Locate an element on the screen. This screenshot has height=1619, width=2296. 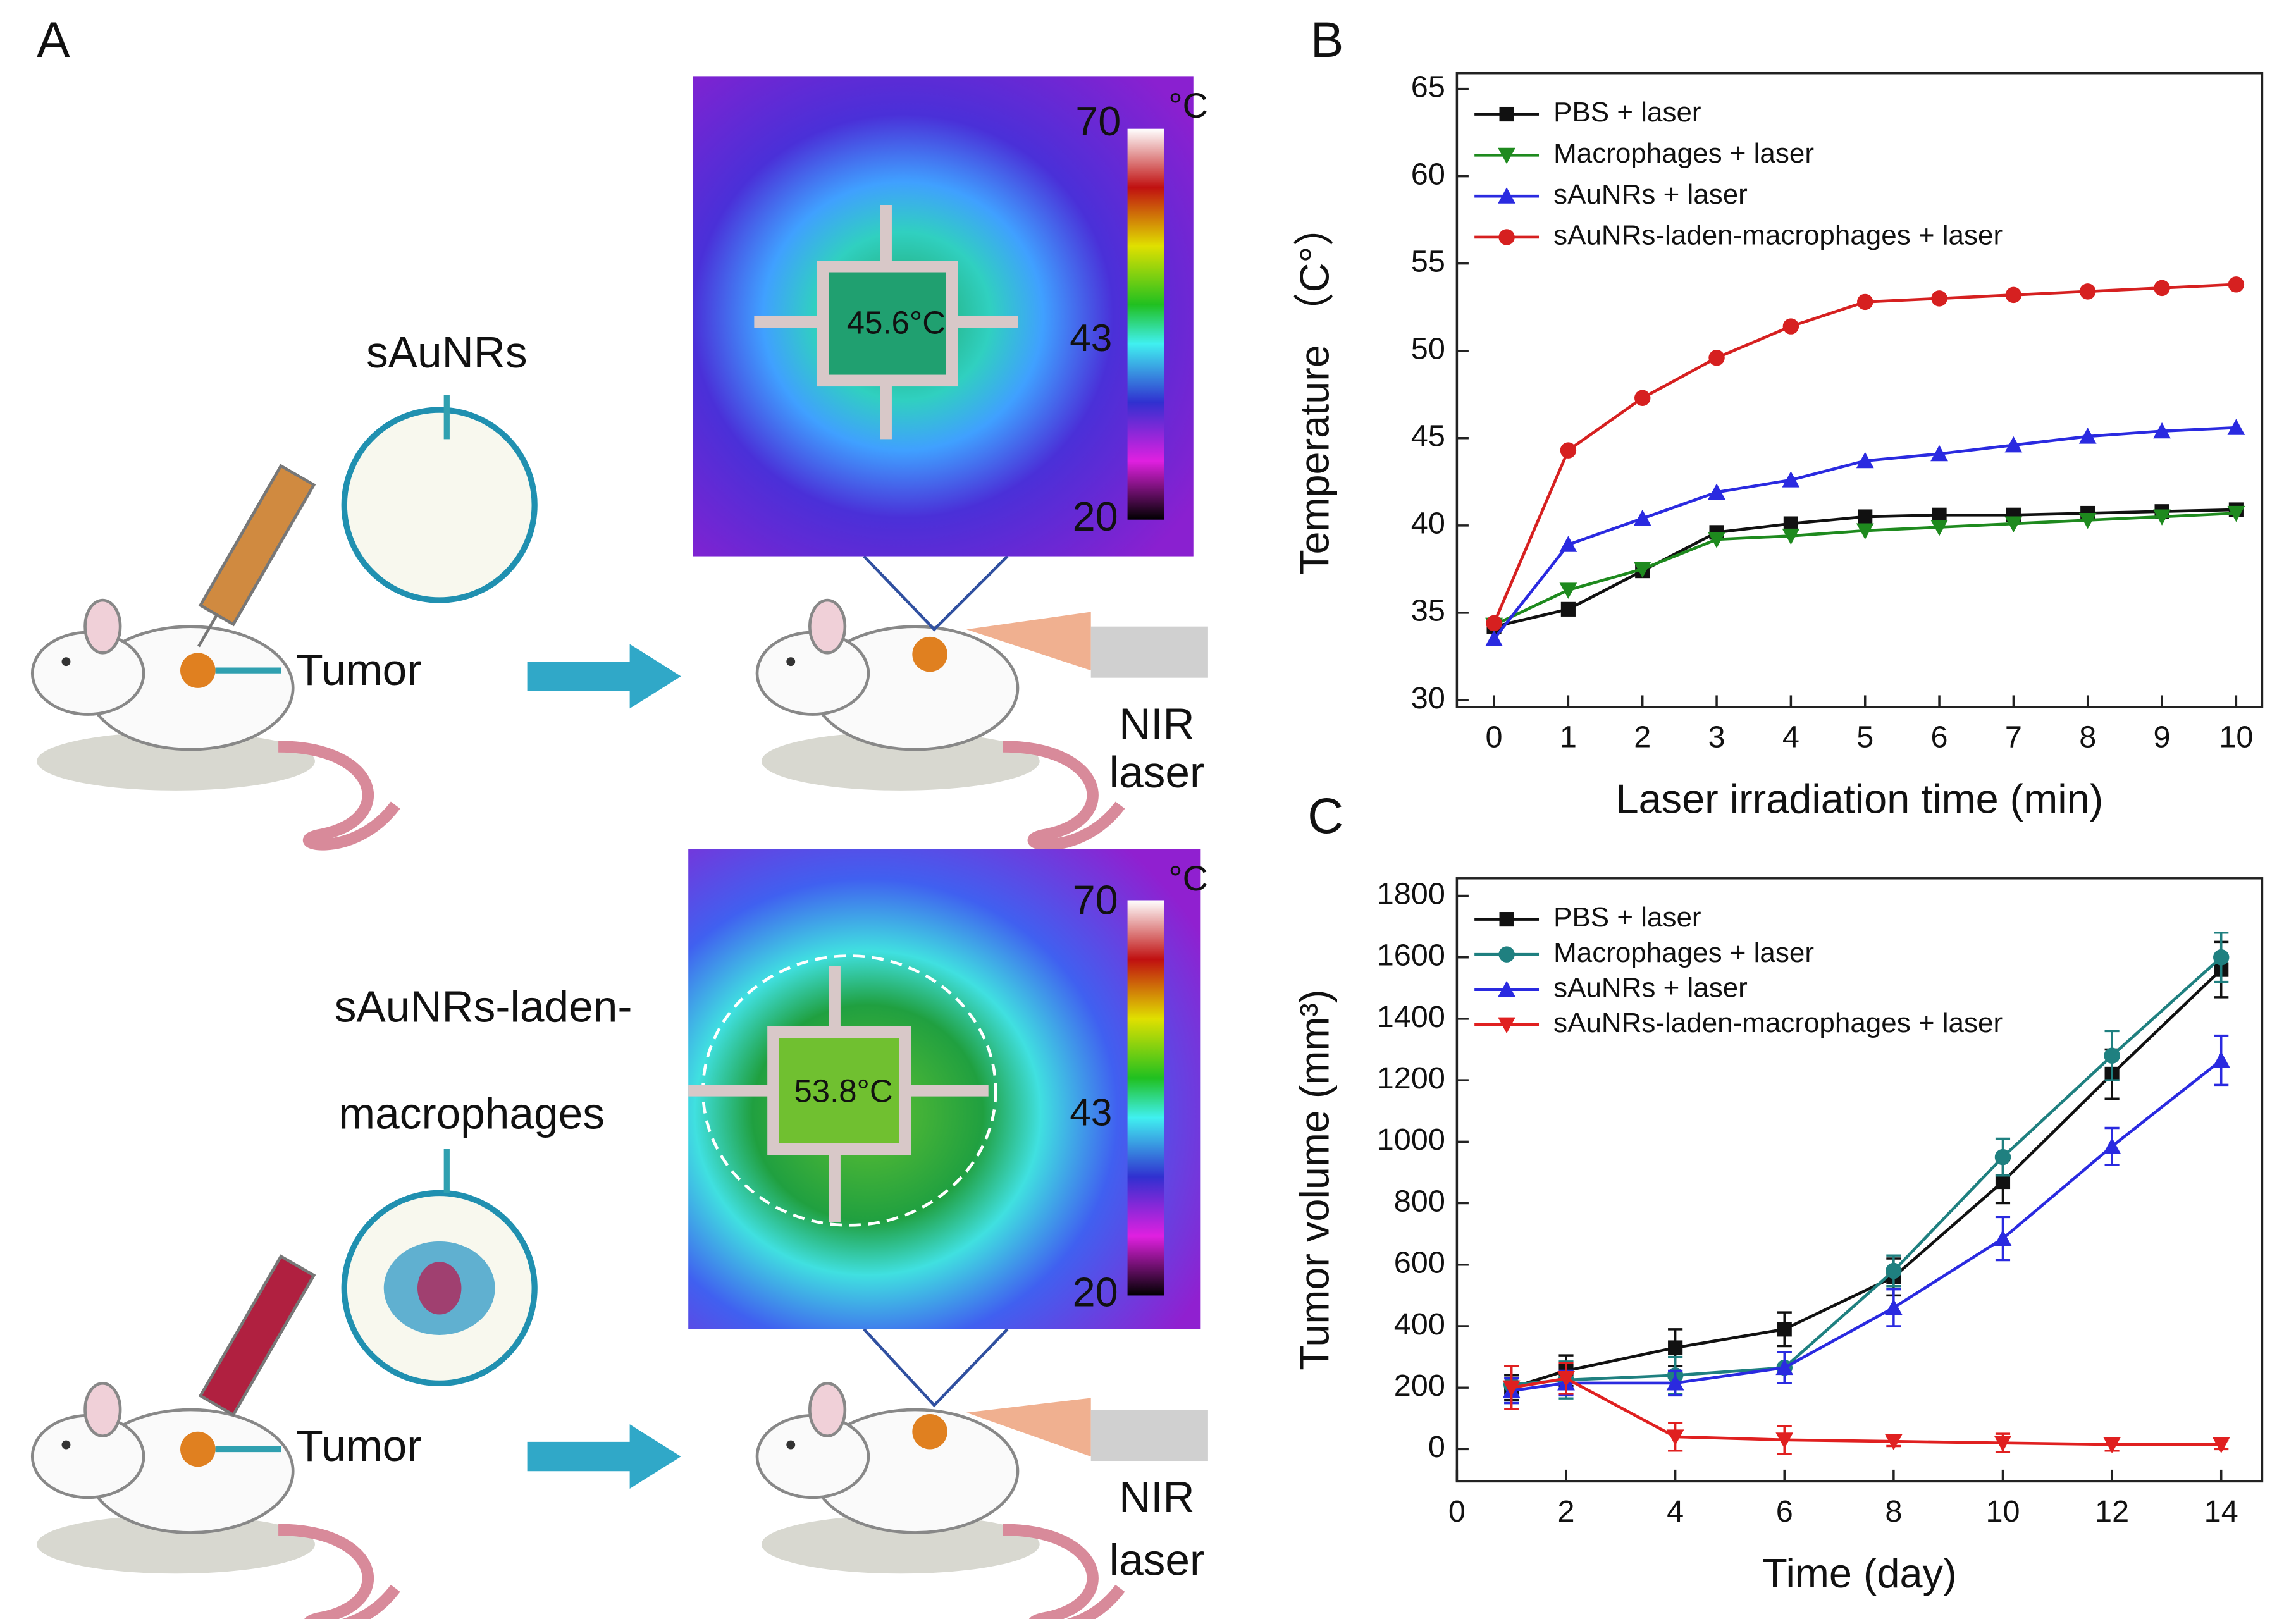
x-tick-label: 0 is located at coordinates (1494, 737).